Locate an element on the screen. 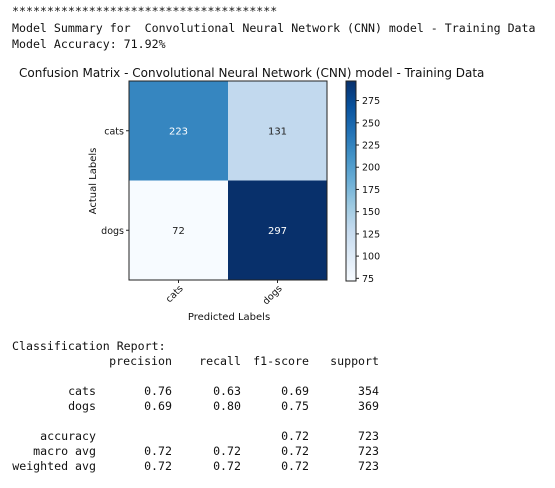 This screenshot has height=488, width=555. report-header-row: precision recall f1-score support is located at coordinates (283, 361).